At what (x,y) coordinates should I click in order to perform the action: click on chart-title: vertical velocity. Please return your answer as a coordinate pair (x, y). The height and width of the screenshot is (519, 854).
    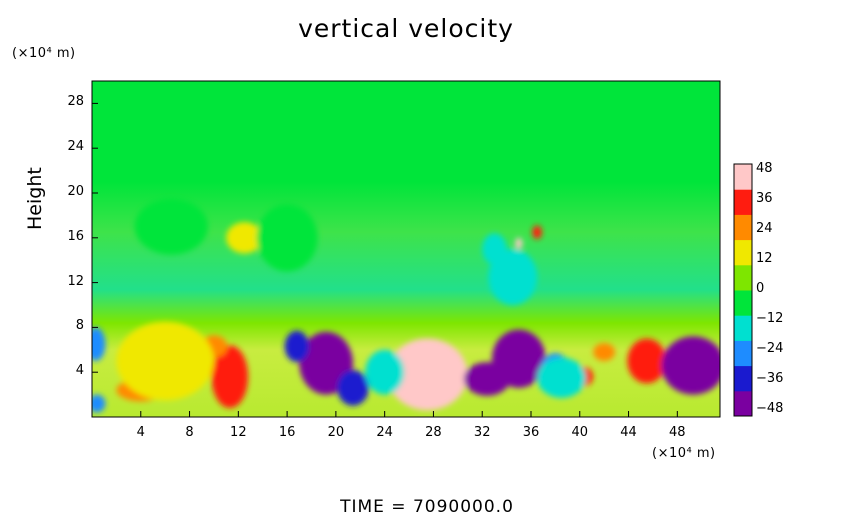
    Looking at the image, I should click on (406, 28).